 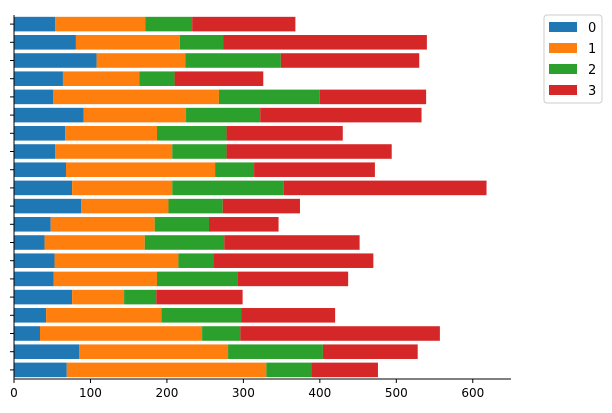 What do you see at coordinates (592, 28) in the screenshot?
I see `legend-label-0: 0` at bounding box center [592, 28].